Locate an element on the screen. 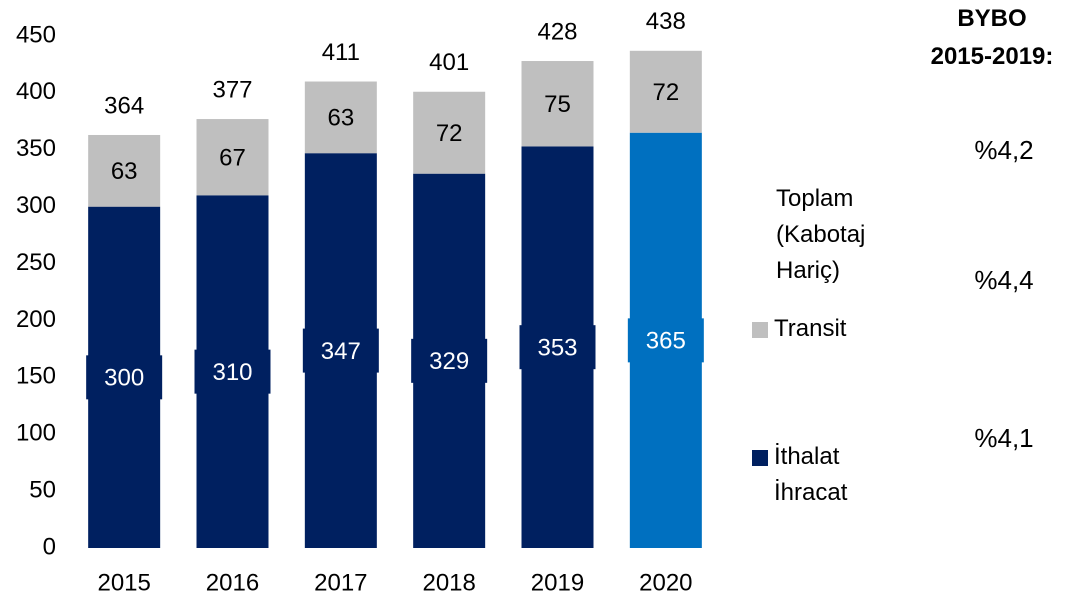  y-tick-label: 150 is located at coordinates (36, 376).